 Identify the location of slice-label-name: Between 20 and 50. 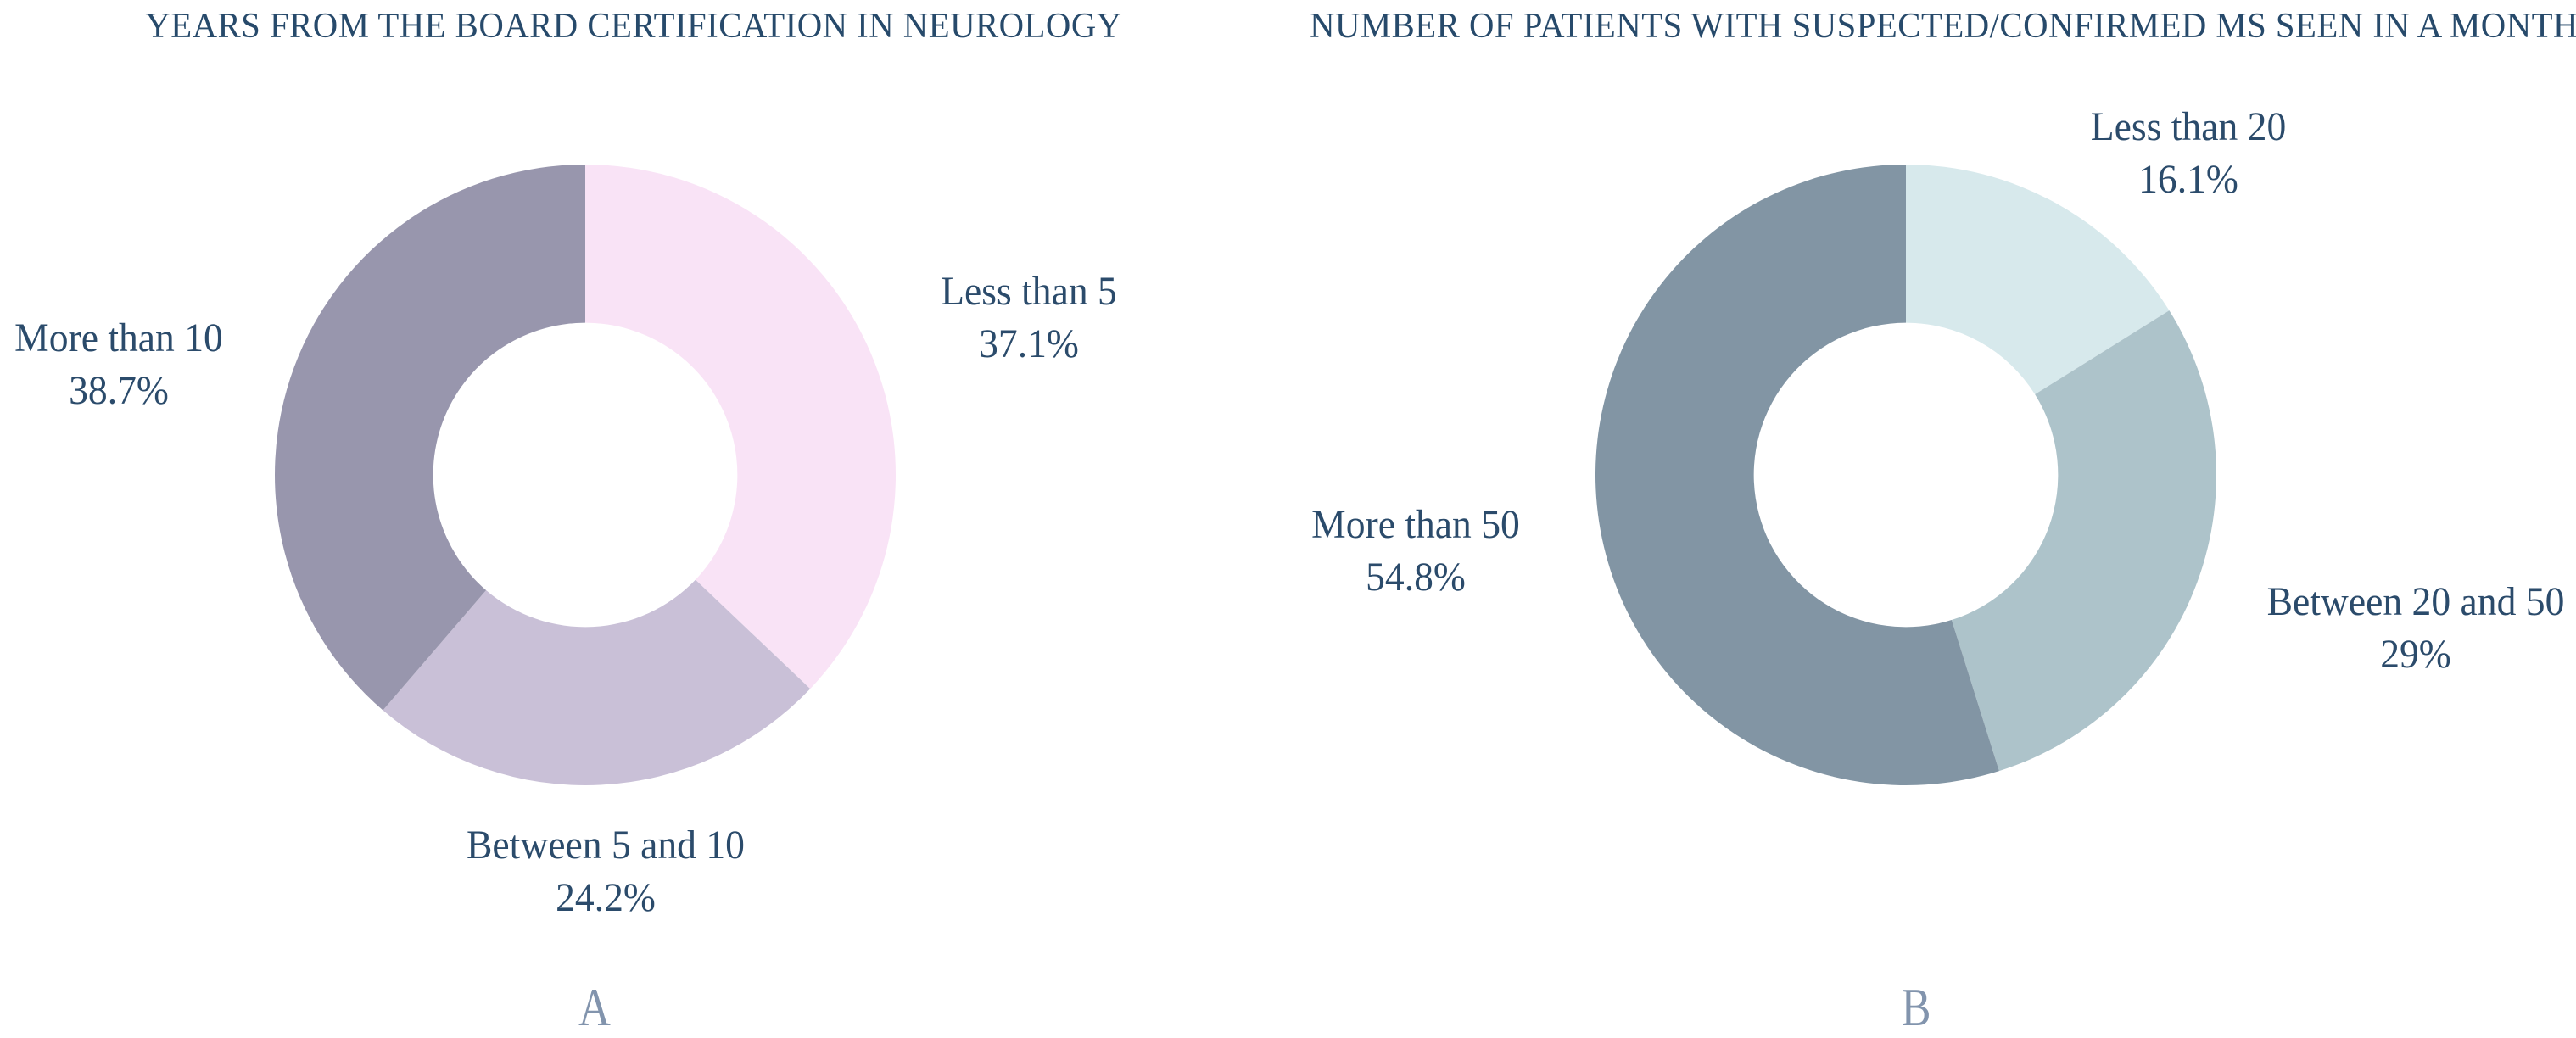
(2415, 601).